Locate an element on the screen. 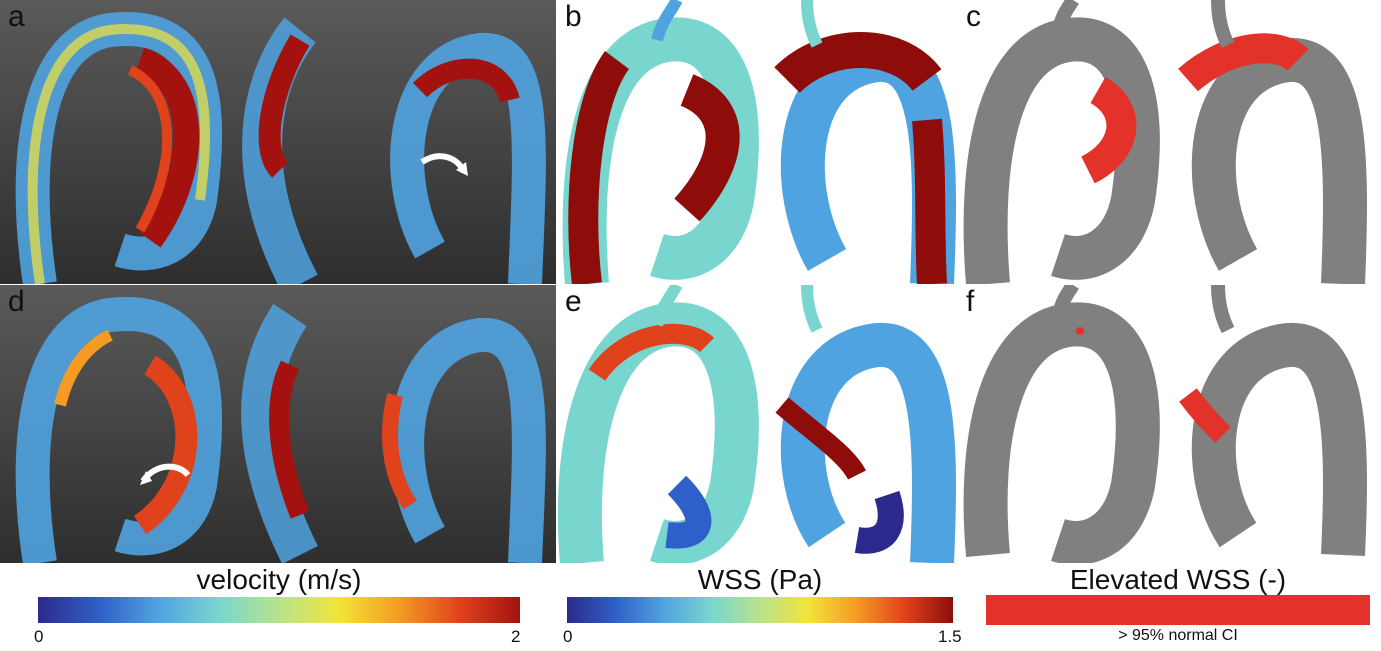 This screenshot has height=651, width=1381. wss-colorbar is located at coordinates (760, 610).